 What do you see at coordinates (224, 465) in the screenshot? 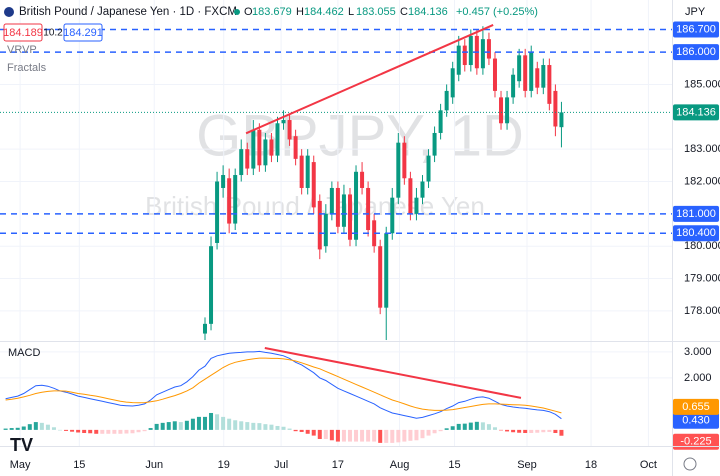
I see `x-tick-label: 19` at bounding box center [224, 465].